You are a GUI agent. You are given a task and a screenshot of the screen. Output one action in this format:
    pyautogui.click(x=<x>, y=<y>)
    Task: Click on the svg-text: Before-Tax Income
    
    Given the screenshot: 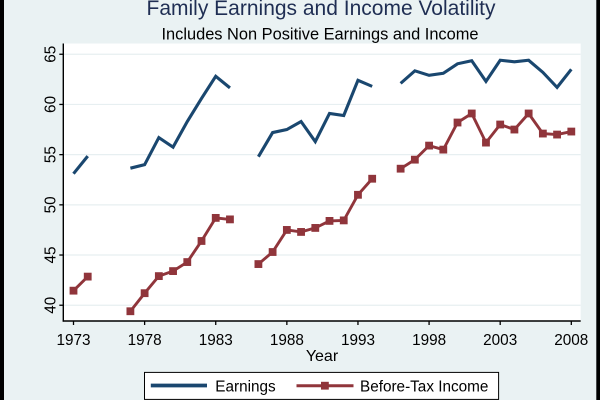 What is the action you would take?
    pyautogui.click(x=424, y=386)
    